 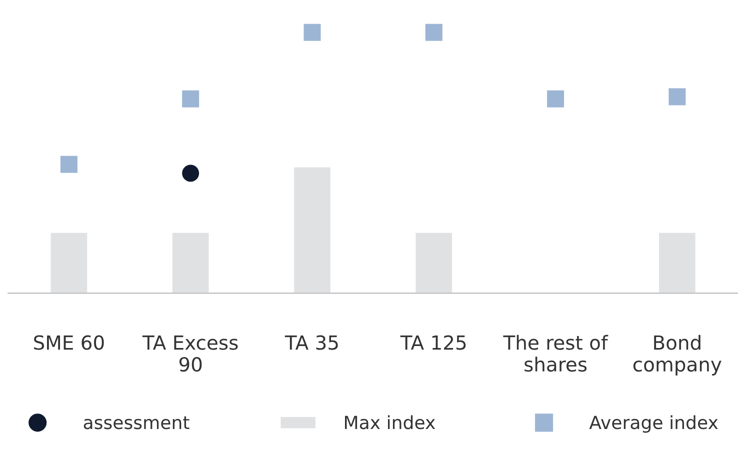 I want to click on x-tick-label: TA Excess 90, so click(x=190, y=353).